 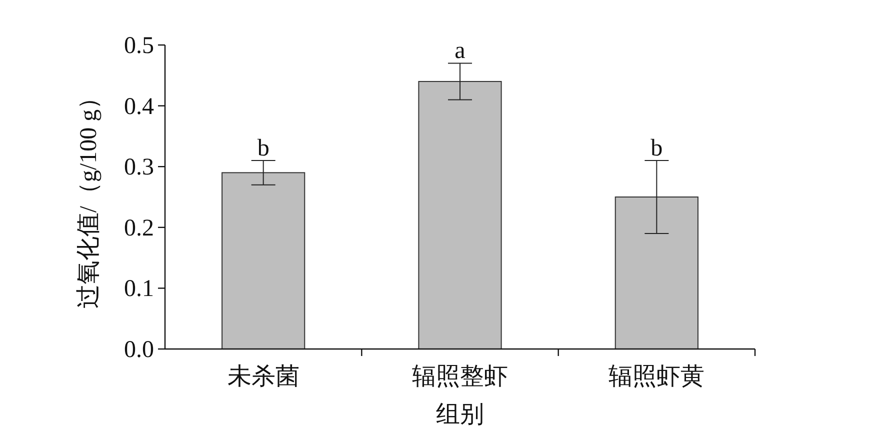 What do you see at coordinates (139, 289) in the screenshot?
I see `y-tick-label: 0.1` at bounding box center [139, 289].